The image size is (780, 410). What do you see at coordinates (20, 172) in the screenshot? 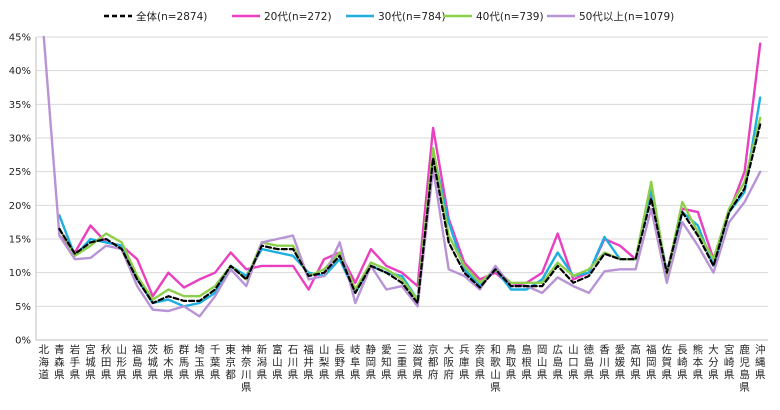
I see `y-tick-label: 25%` at bounding box center [20, 172].